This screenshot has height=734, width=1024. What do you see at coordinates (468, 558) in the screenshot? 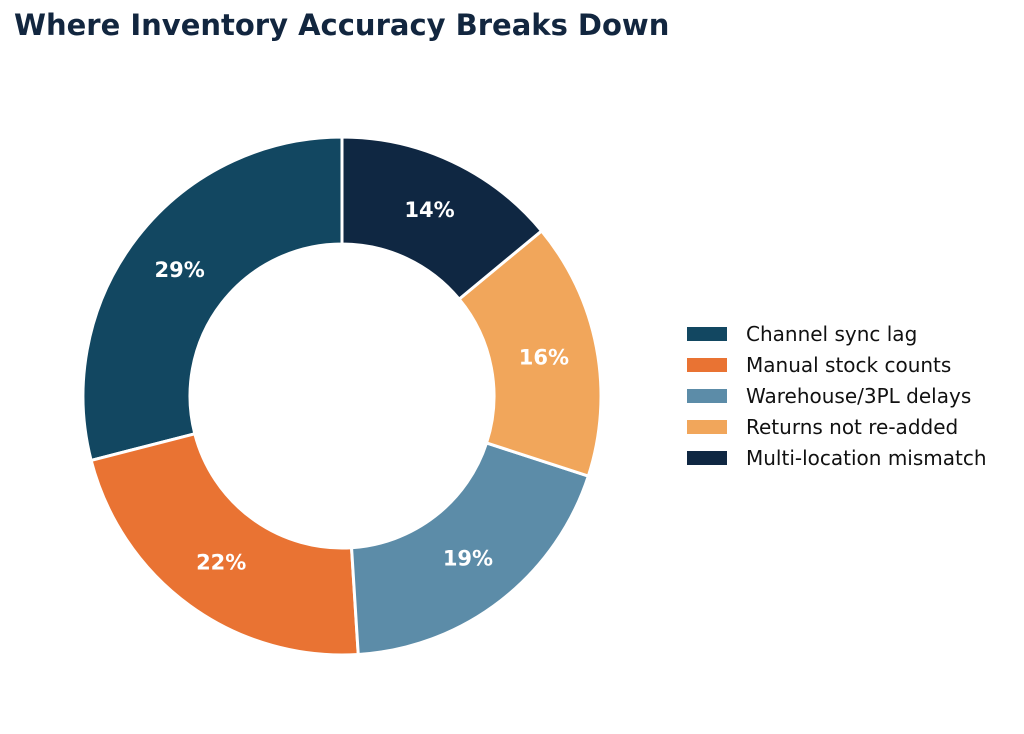
I see `slice-label-warehouse-3pl-delays: 19%` at bounding box center [468, 558].